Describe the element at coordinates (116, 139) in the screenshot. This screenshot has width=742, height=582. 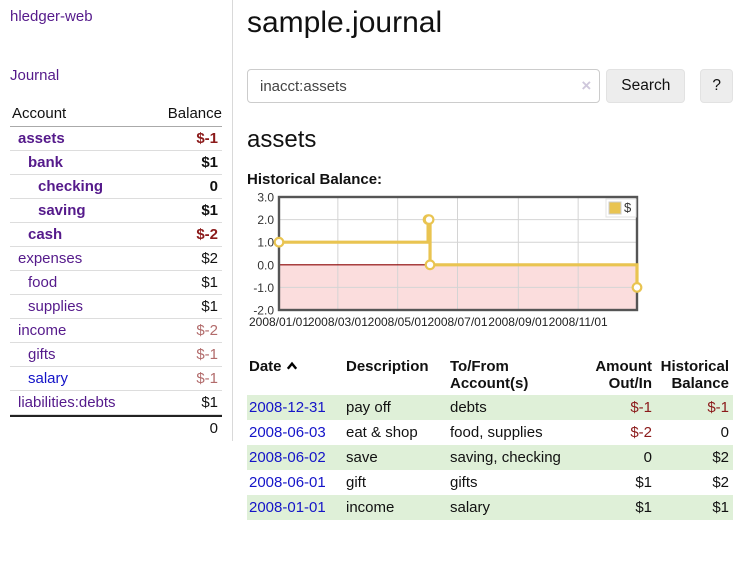
I see `account-row: assets $-1` at that location.